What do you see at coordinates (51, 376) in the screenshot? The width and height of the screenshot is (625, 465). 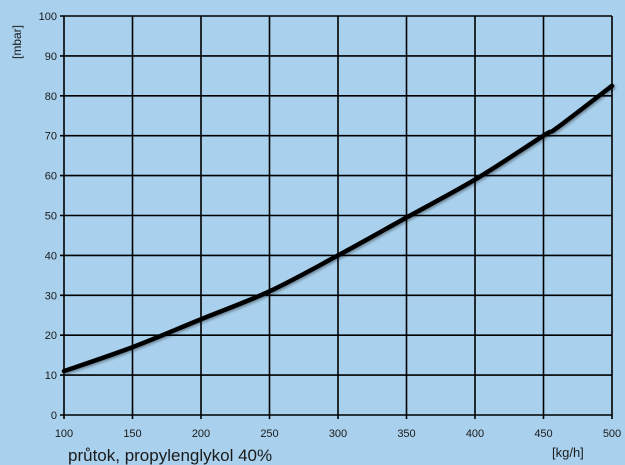 I see `y-tick-label: 10` at bounding box center [51, 376].